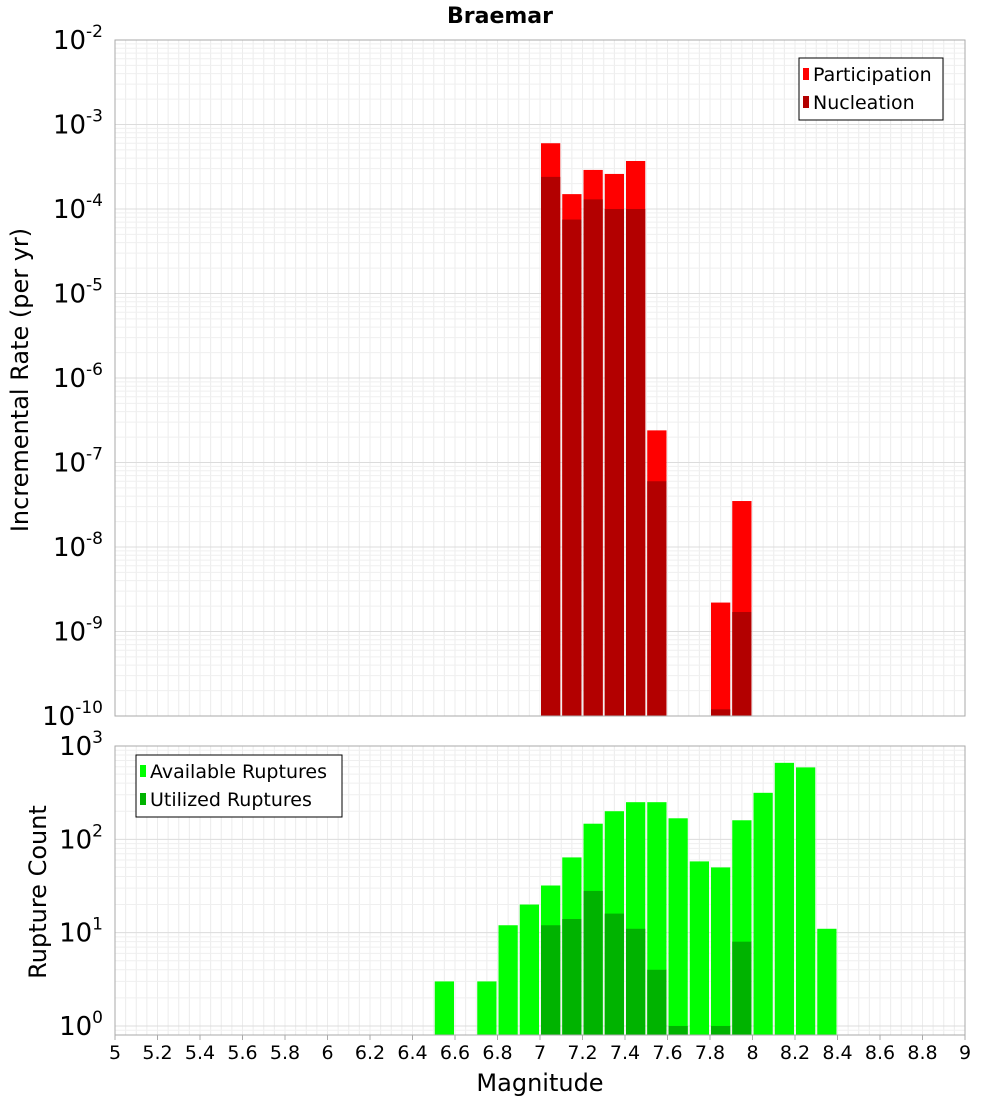 The image size is (1000, 1104). What do you see at coordinates (78, 293) in the screenshot?
I see `top-y-tick-label: 10⁻⁵` at bounding box center [78, 293].